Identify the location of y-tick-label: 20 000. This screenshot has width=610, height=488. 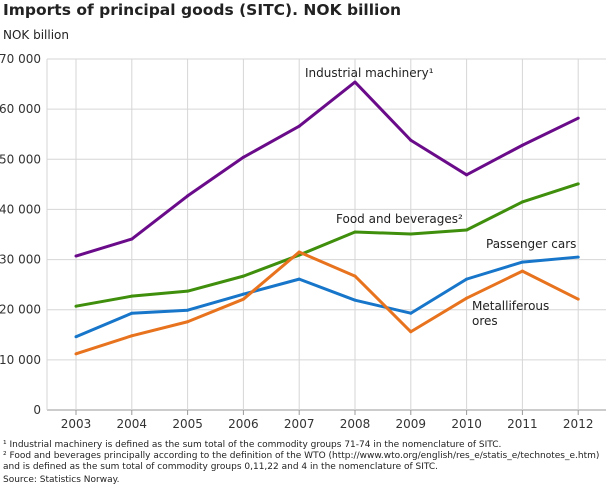
(20, 310).